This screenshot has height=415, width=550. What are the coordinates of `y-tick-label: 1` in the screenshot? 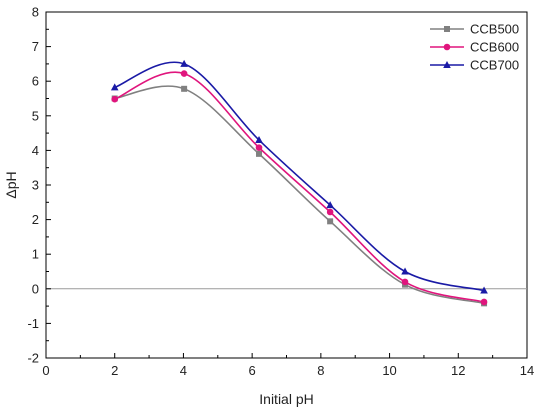 It's located at (35, 254).